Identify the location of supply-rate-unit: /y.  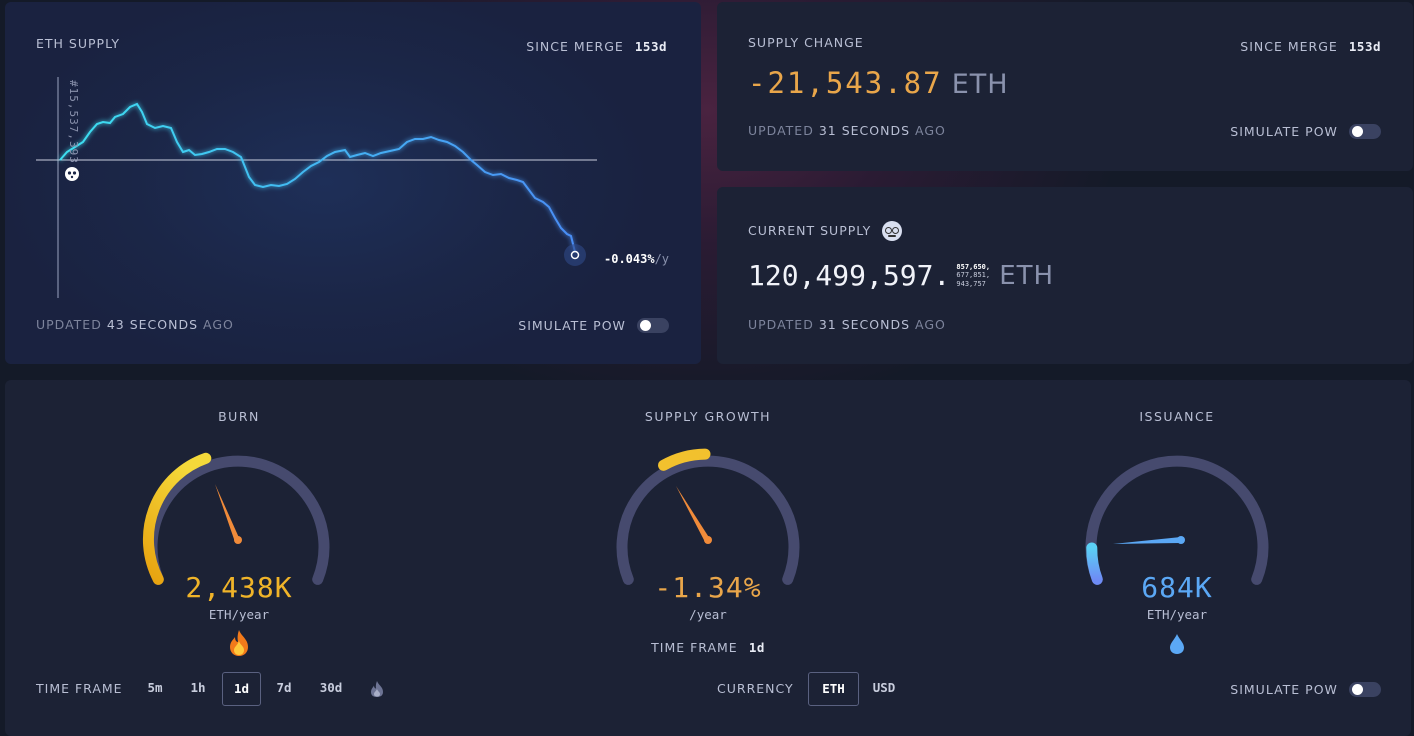
(662, 259).